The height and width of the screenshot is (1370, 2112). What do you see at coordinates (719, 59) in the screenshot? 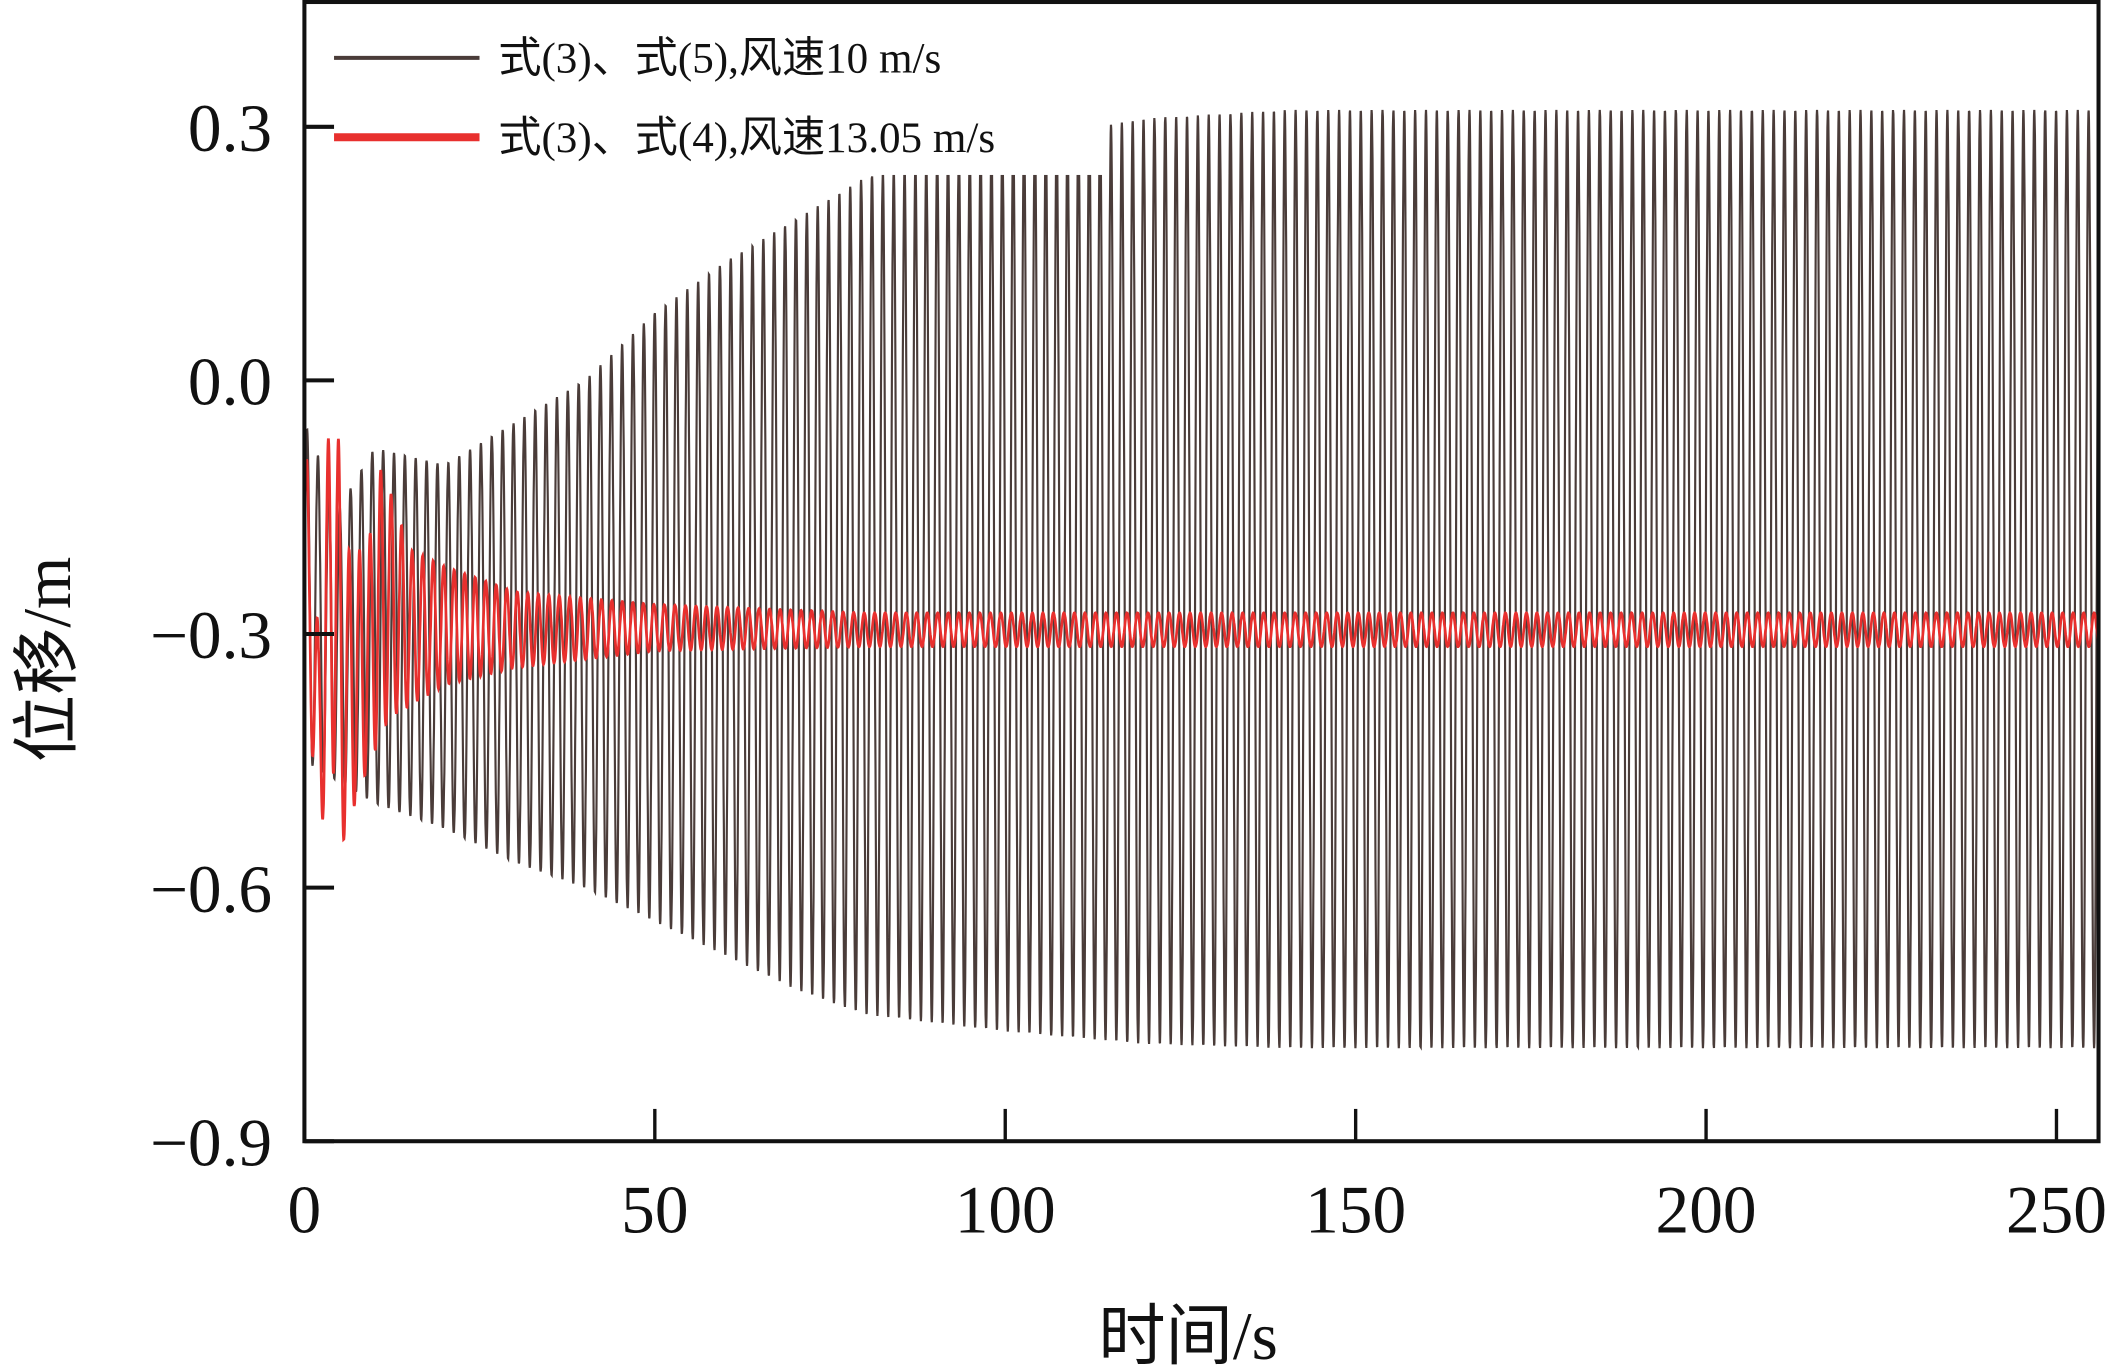
I see `legend-label-black: 式(3)、式(5),风速10 m/s` at bounding box center [719, 59].